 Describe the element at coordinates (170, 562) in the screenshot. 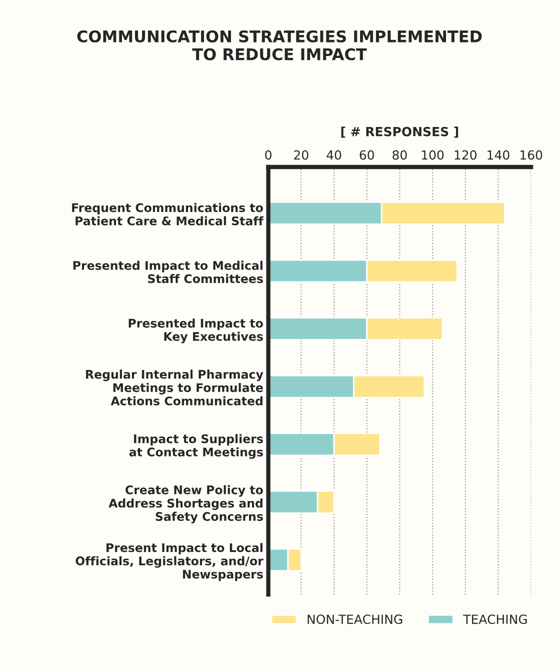

I see `y-tick-label: Present Impact to Local Officials, Legislators, and/or Newspapers` at that location.